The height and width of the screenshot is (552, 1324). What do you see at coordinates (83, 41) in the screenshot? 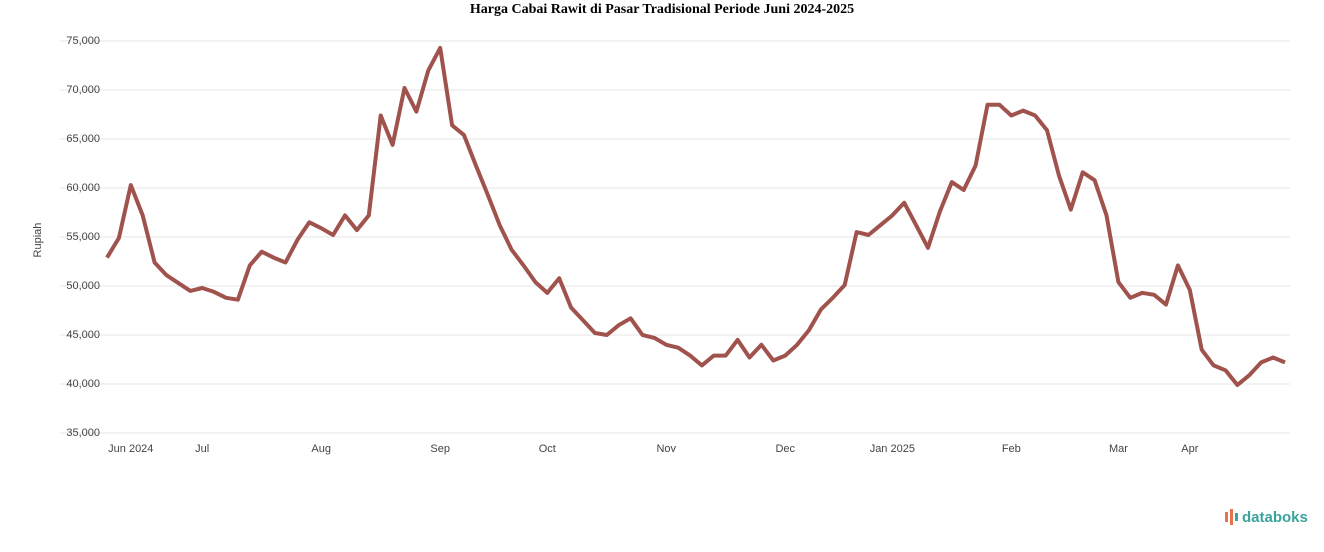
I see `y-tick-label: 75,000` at bounding box center [83, 41].